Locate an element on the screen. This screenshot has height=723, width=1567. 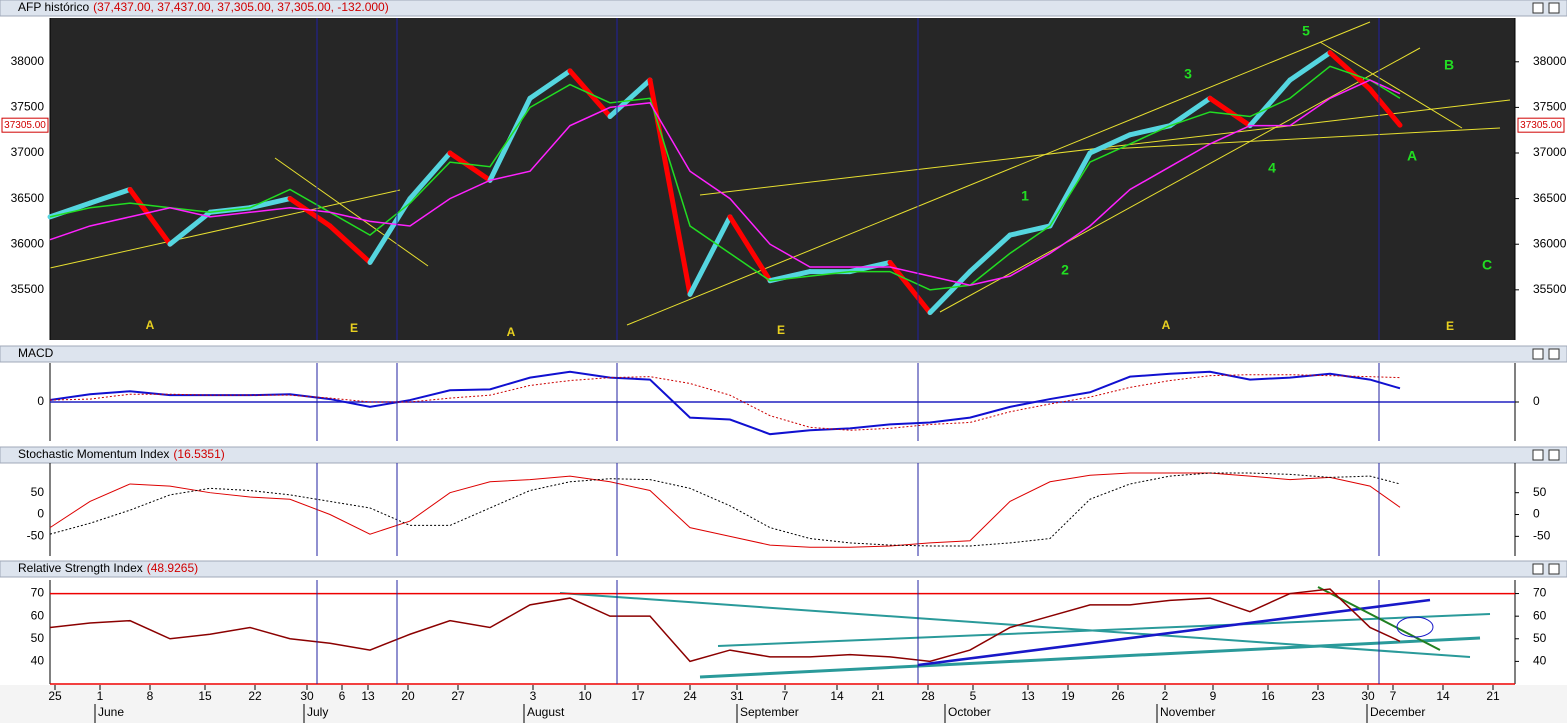
y-tick-label: -50 is located at coordinates (36, 536).